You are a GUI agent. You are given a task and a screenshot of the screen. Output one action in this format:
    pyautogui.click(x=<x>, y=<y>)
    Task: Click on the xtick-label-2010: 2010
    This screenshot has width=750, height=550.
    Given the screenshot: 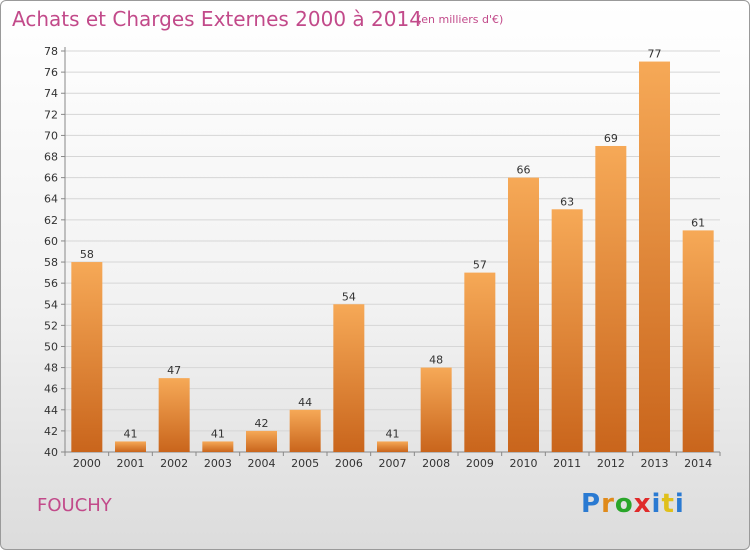 What is the action you would take?
    pyautogui.click(x=524, y=463)
    